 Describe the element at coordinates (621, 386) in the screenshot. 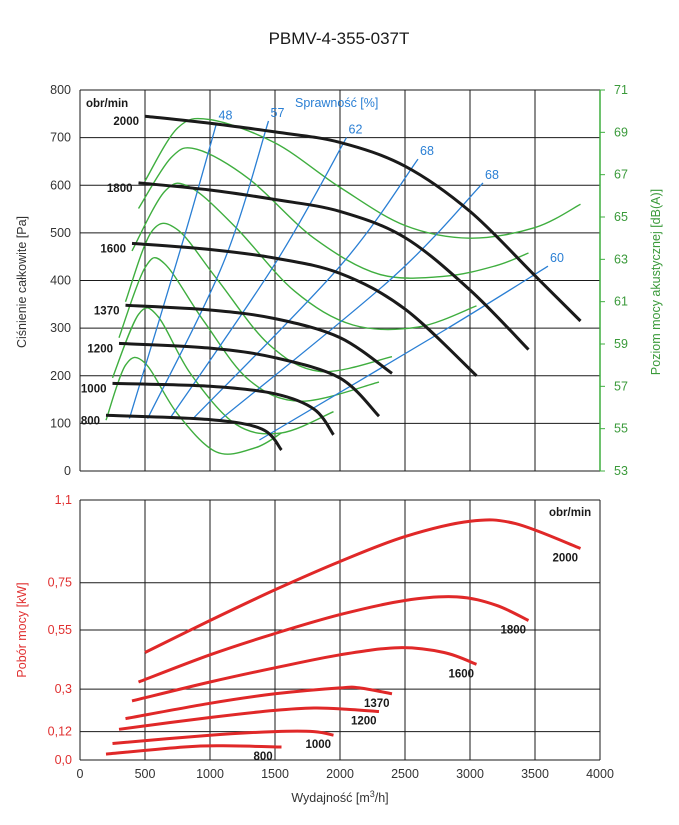

I see `sound-y-tick-label: 57` at that location.